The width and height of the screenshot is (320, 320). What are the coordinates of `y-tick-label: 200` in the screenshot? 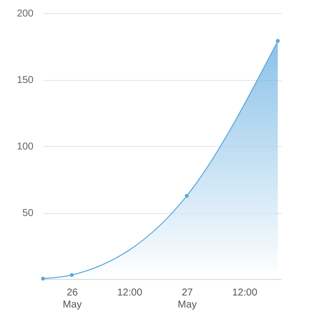 It's located at (25, 14).